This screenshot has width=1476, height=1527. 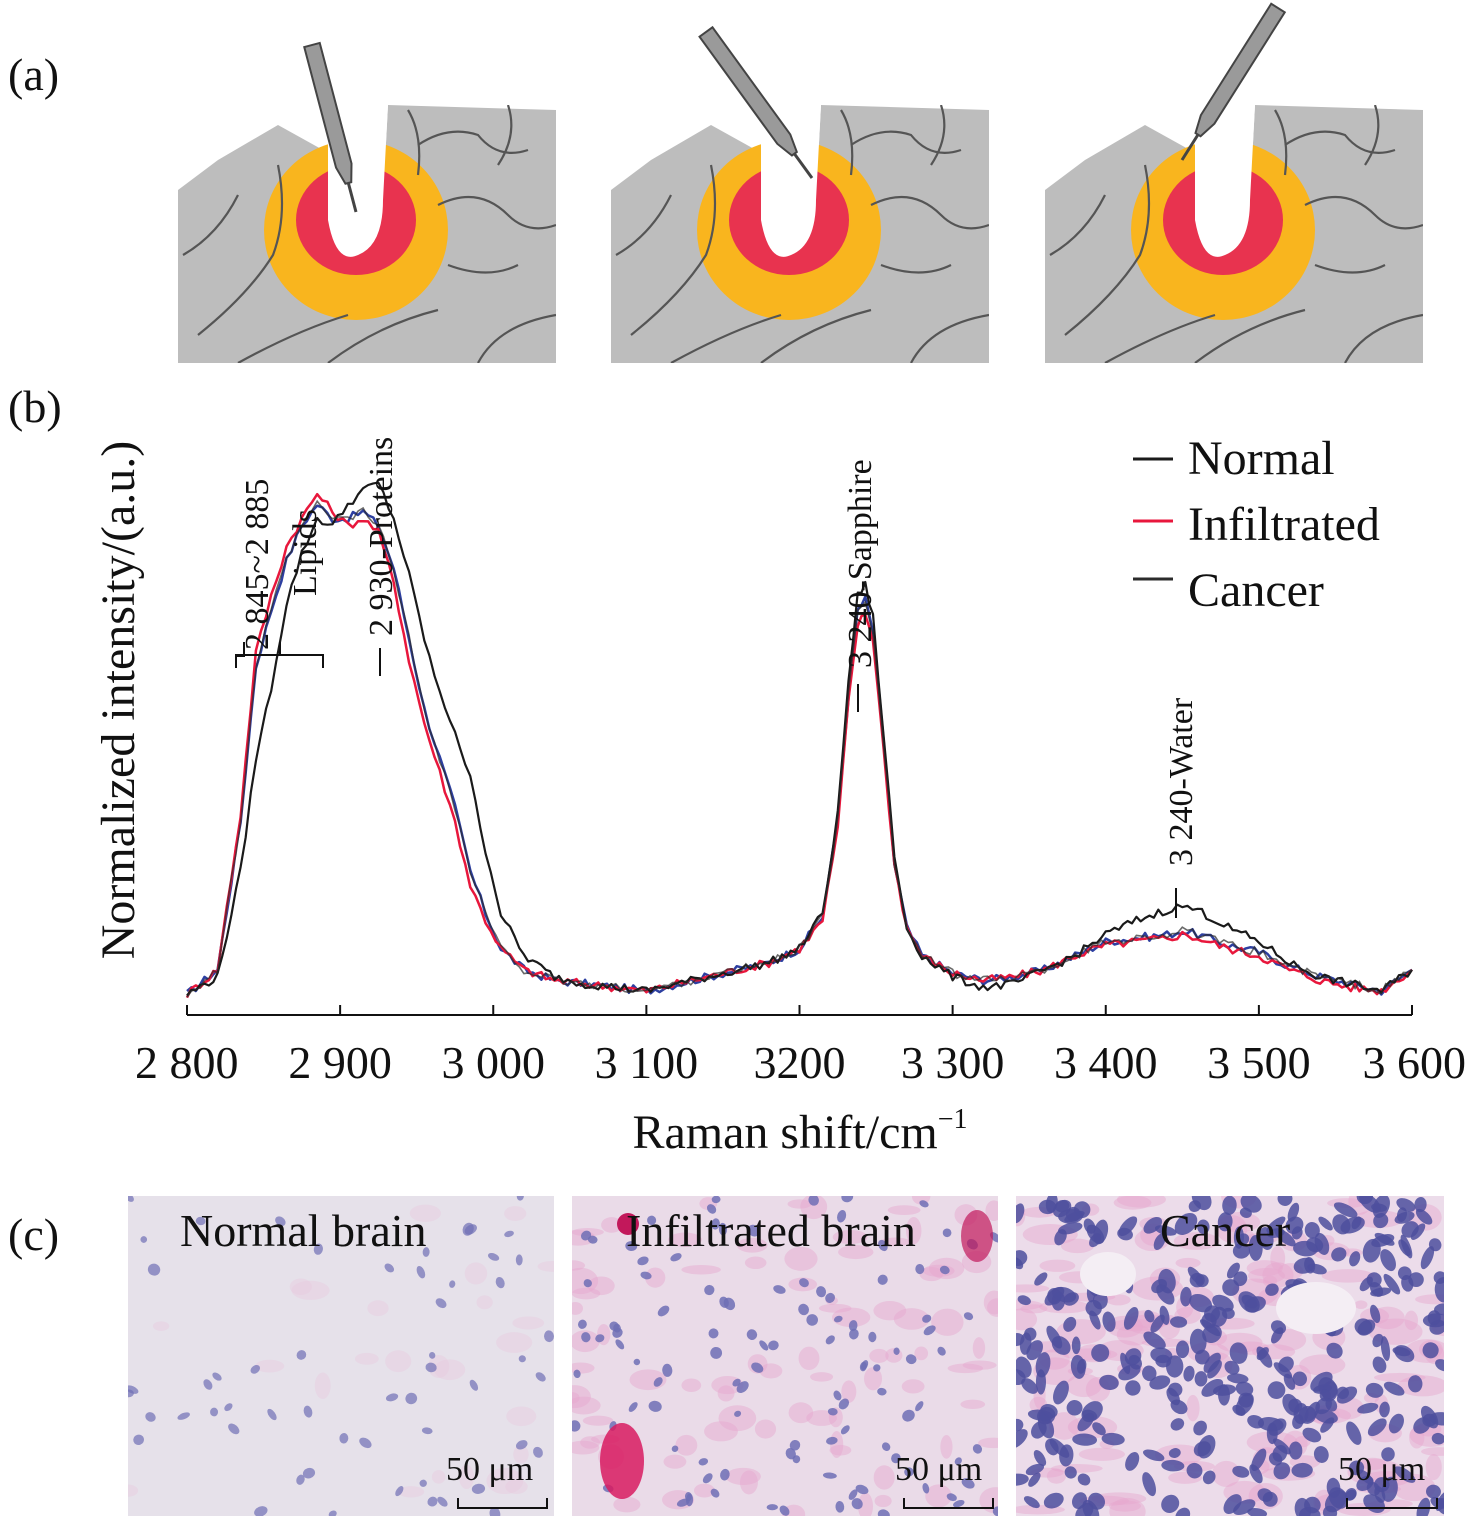 I want to click on tissue-background, so click(x=341, y=1356).